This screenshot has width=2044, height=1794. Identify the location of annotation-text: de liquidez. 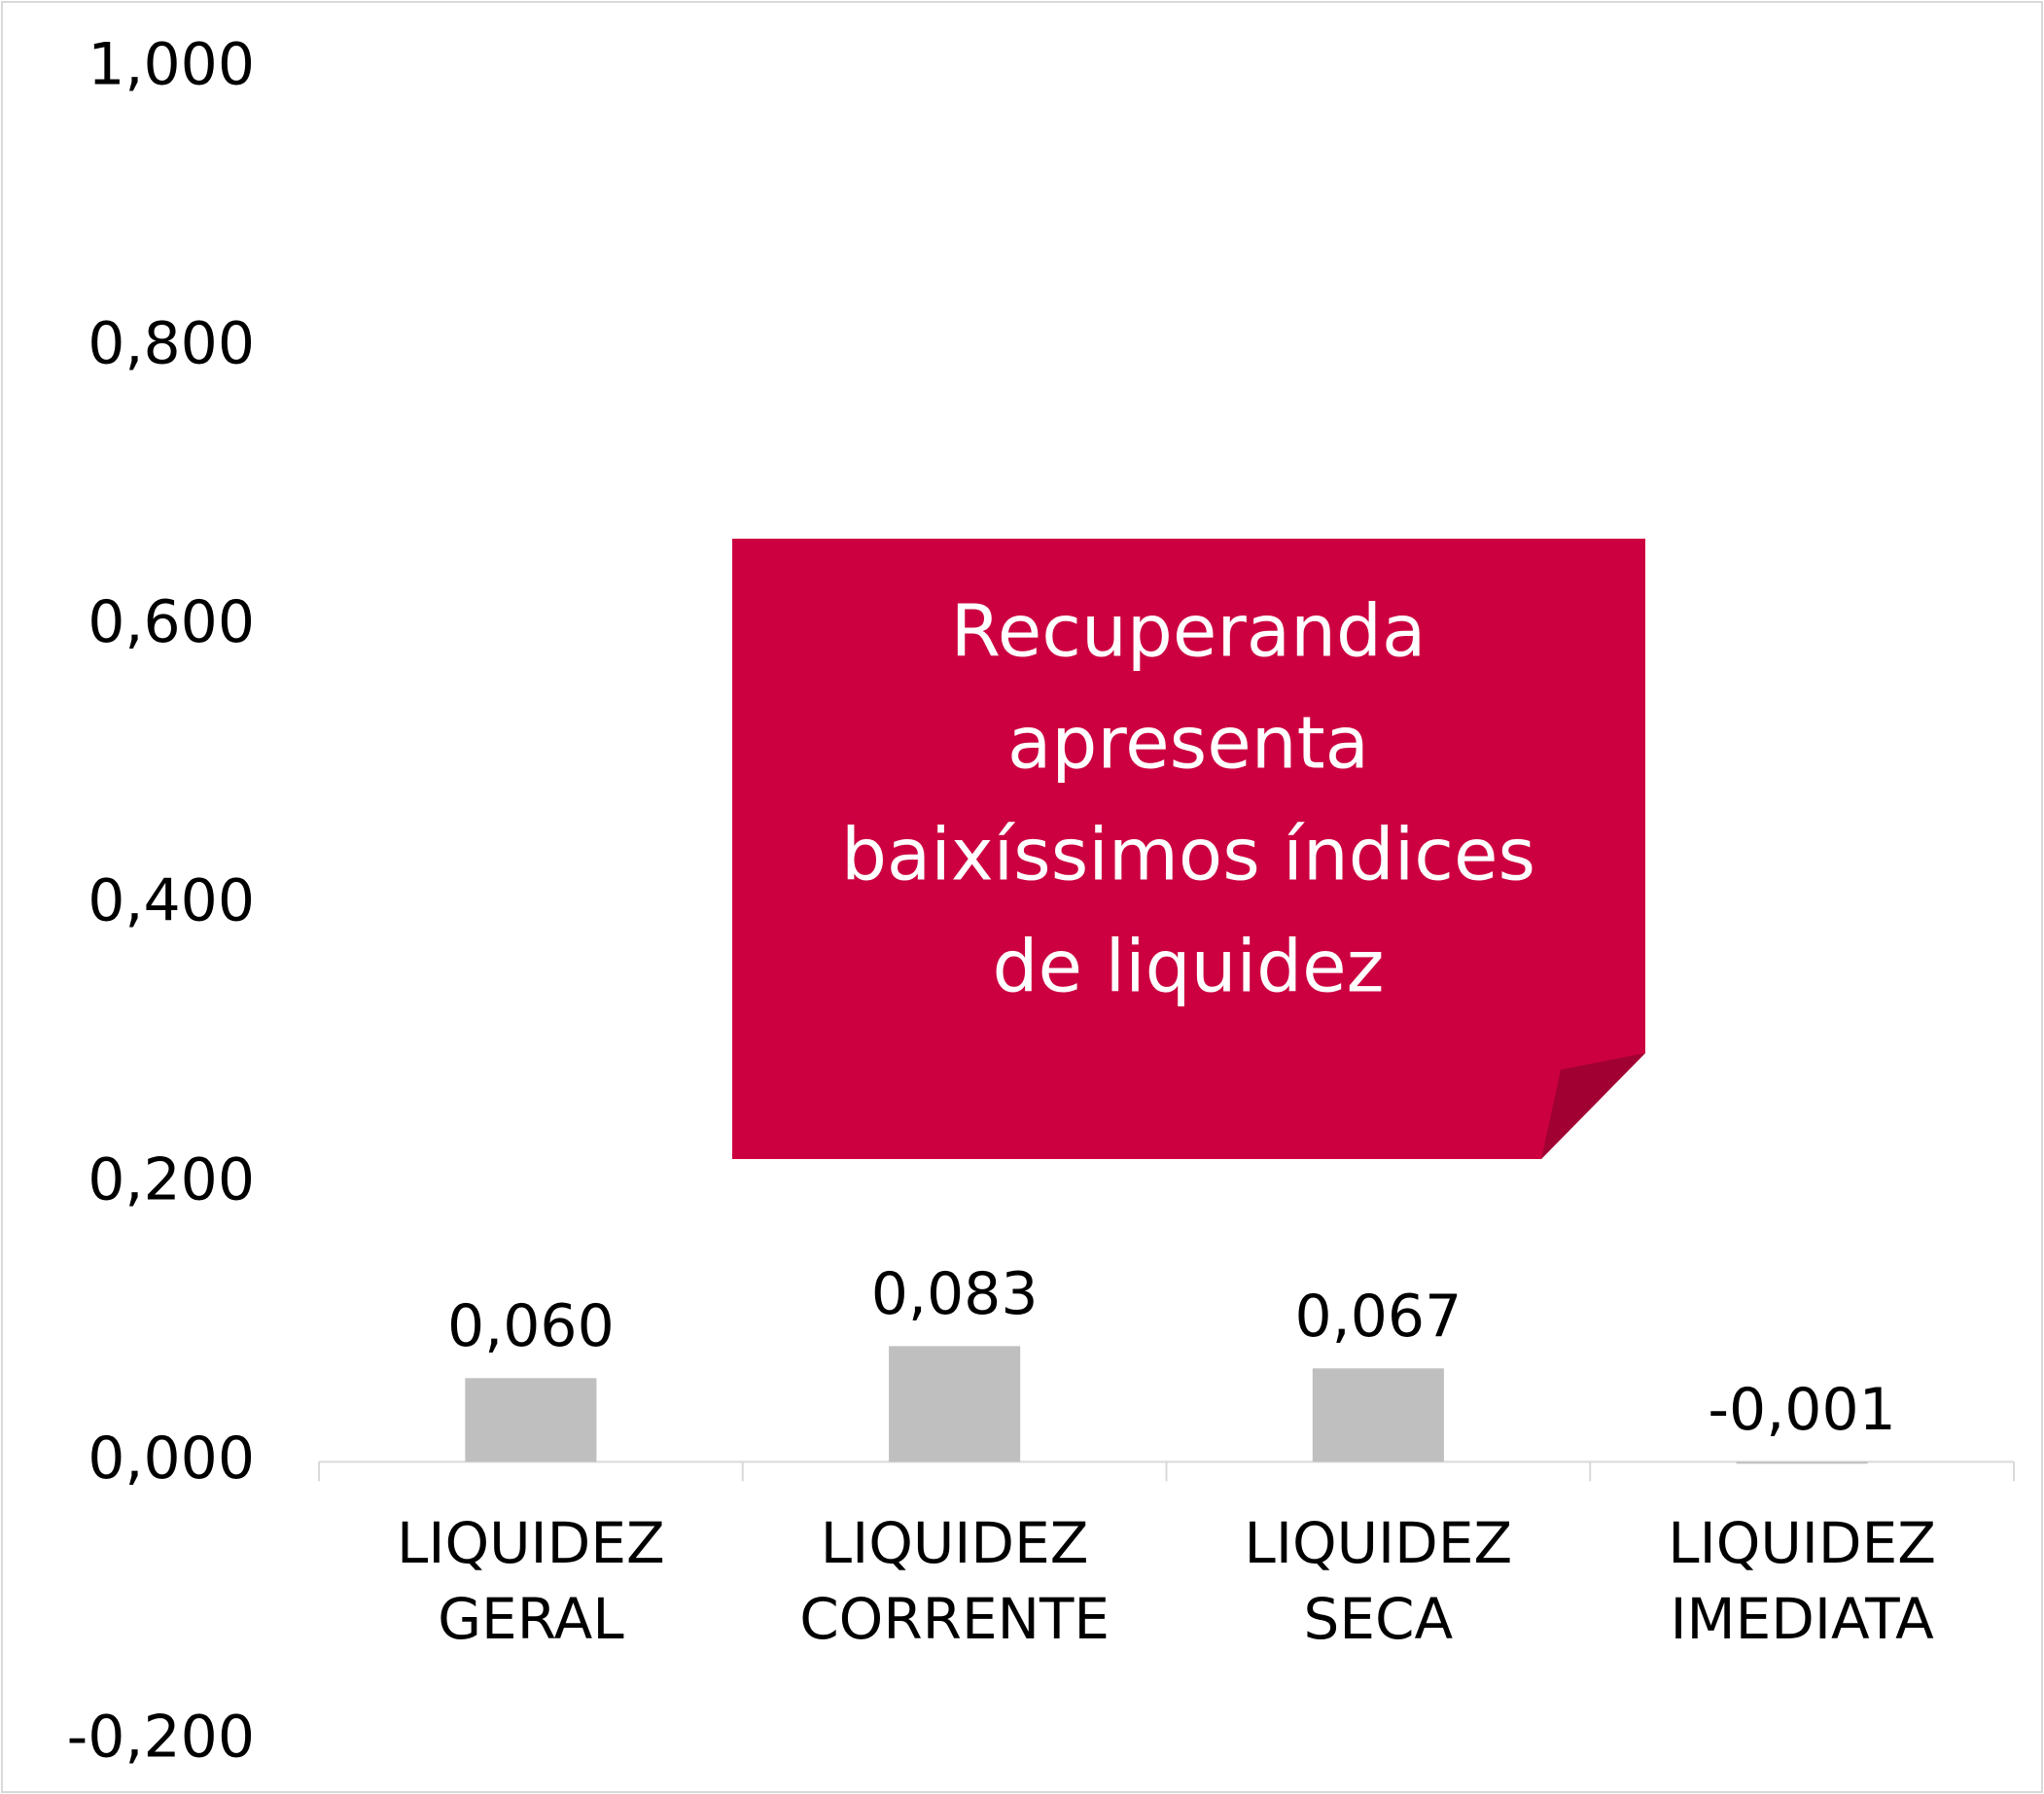
(1189, 968).